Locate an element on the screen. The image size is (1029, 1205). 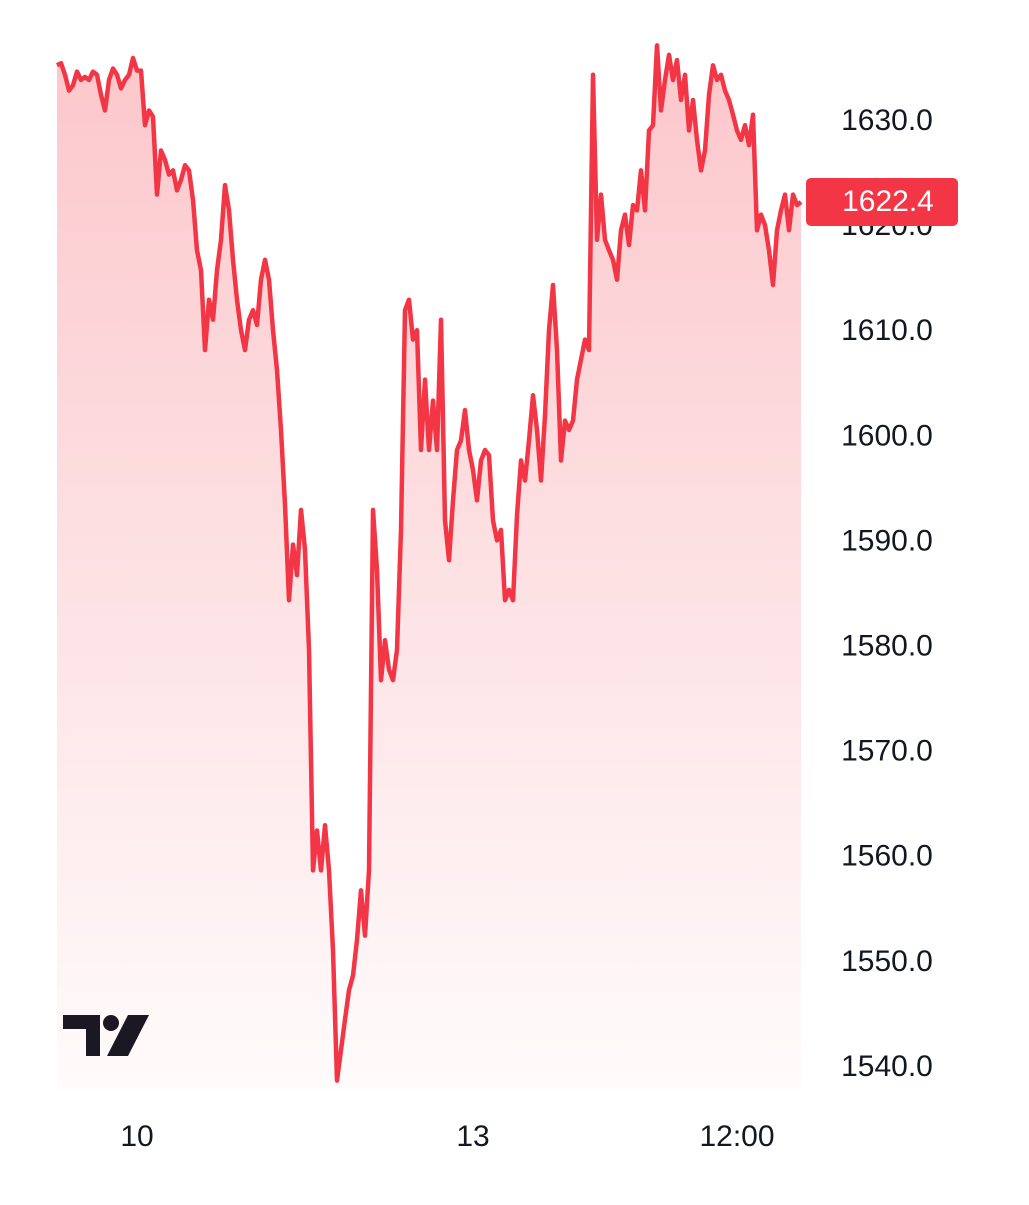
y-tick-label: 1570.0 is located at coordinates (887, 751).